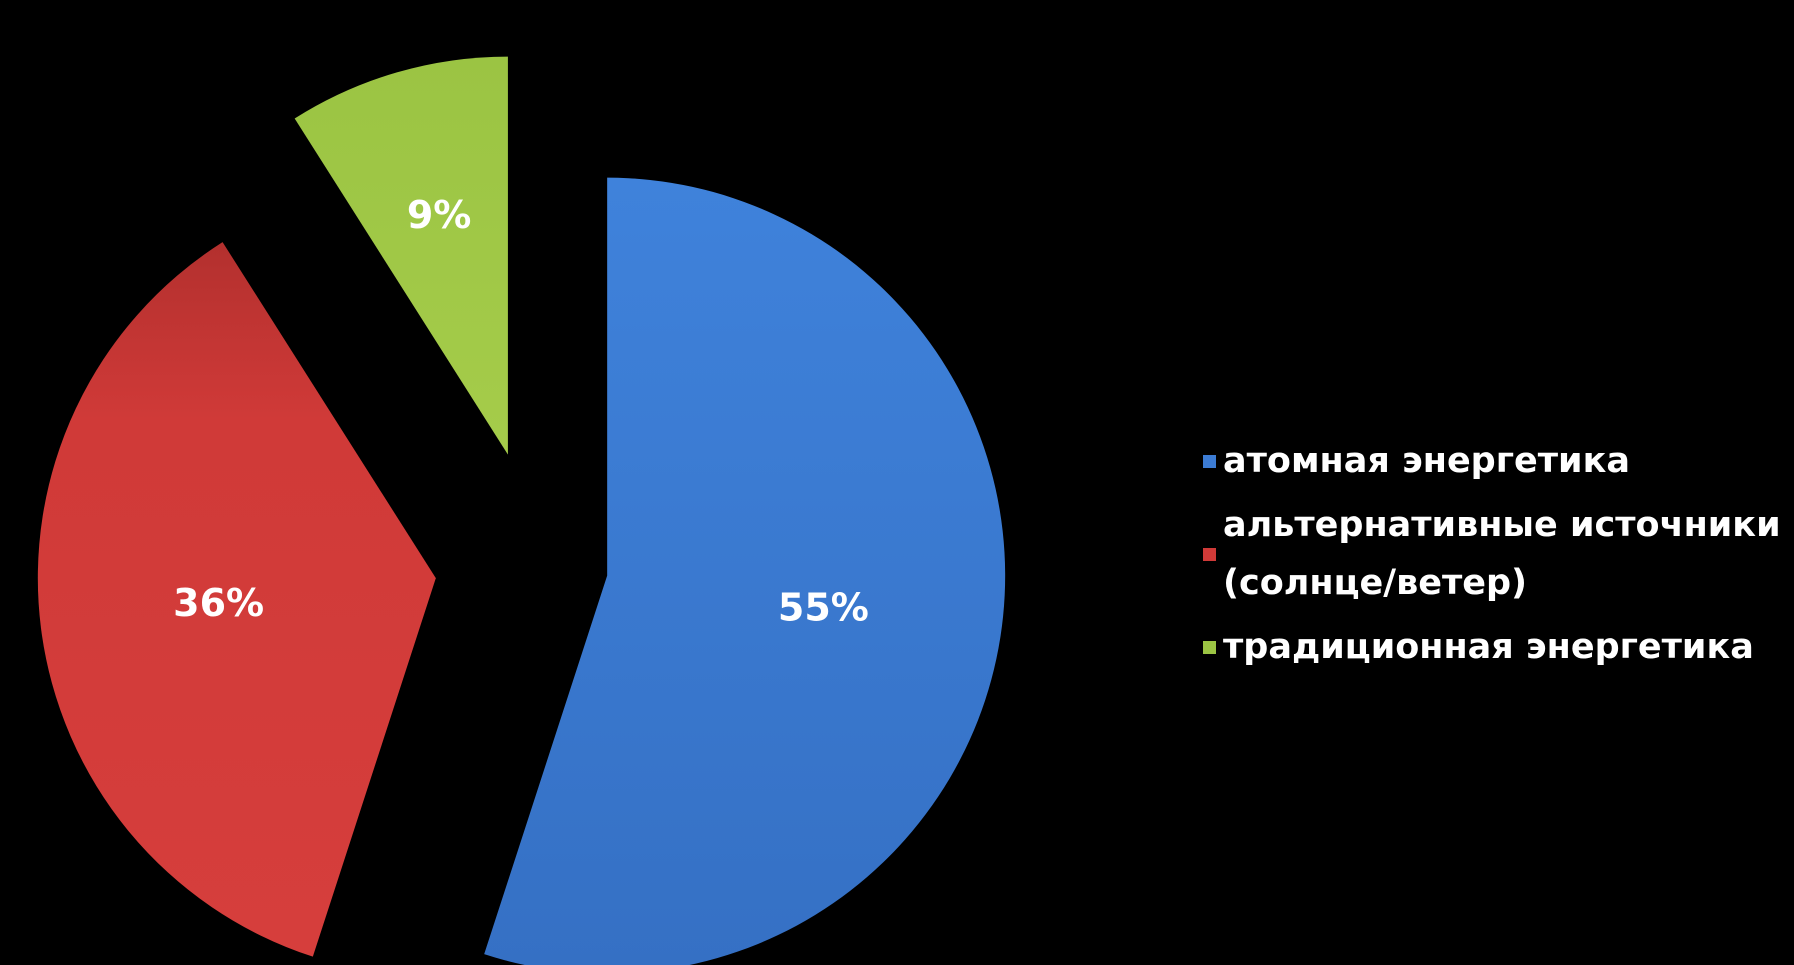 This screenshot has height=965, width=1794. I want to click on legend-item-traditional: традиционная энергетика, so click(1498, 647).